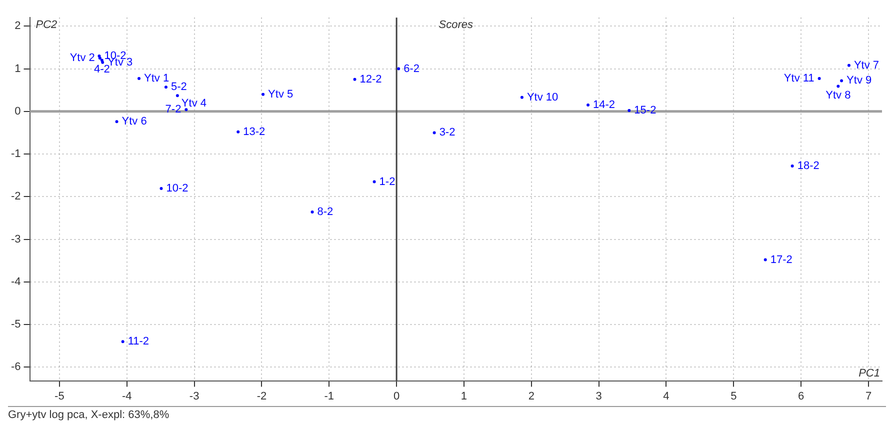 This screenshot has width=894, height=438. Describe the element at coordinates (808, 166) in the screenshot. I see `series-label: 18-2` at that location.